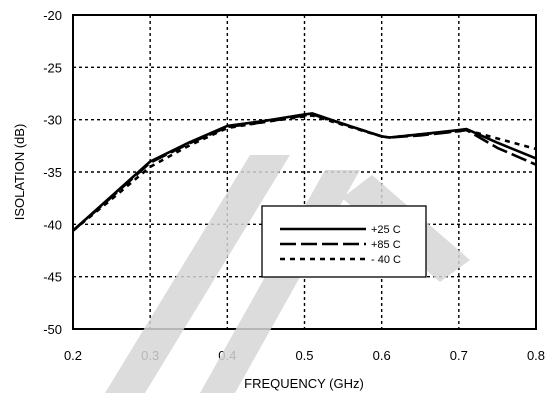  I want to click on legend: +25 C +85 C - 40 C, so click(344, 241).